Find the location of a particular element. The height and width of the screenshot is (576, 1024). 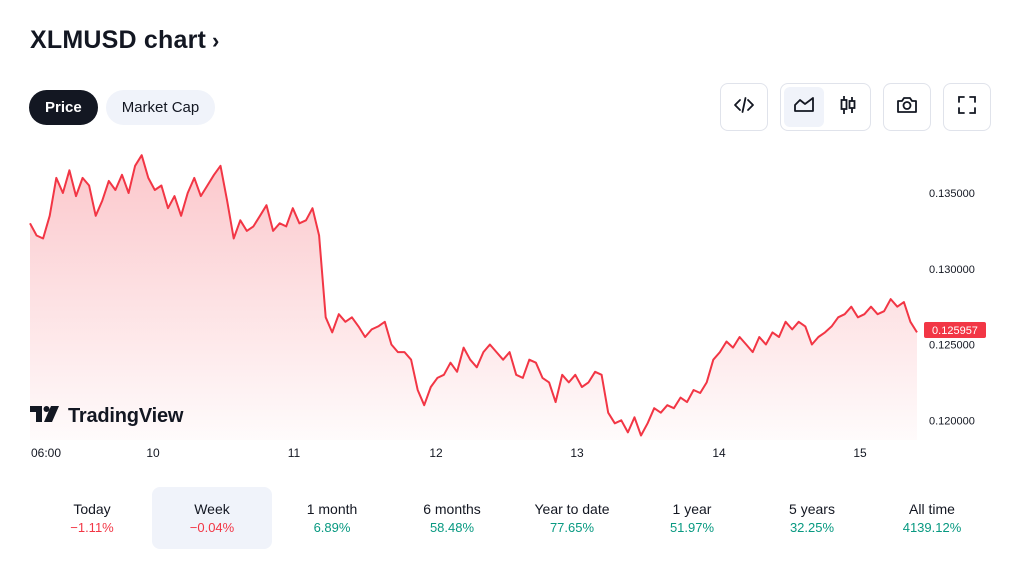

period-week: Week −0.04% is located at coordinates (212, 518).